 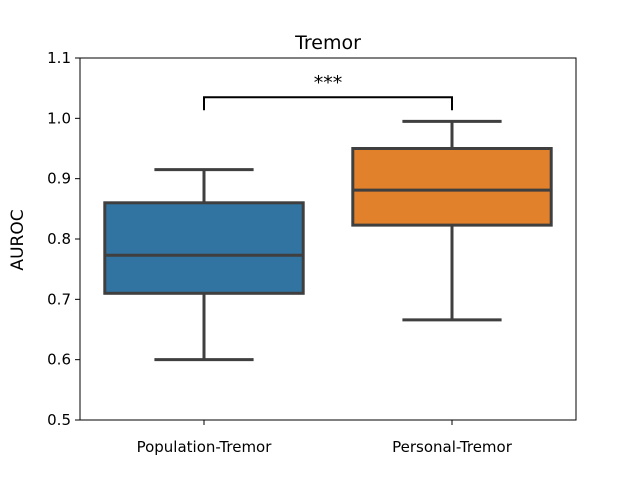 I want to click on significance-annotation: ***, so click(x=328, y=91).